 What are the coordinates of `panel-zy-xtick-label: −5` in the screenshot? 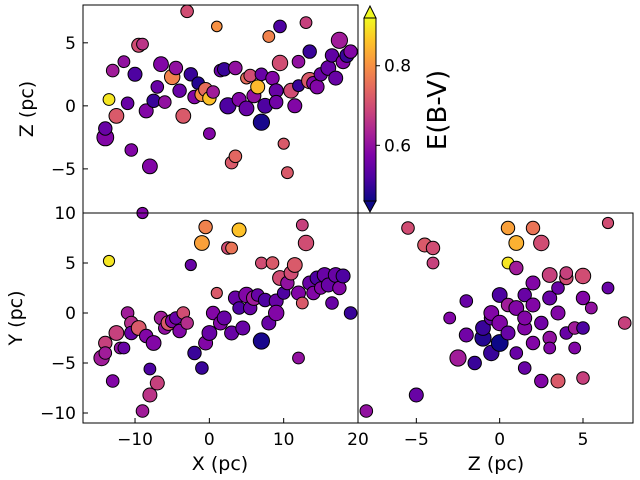 It's located at (416, 440).